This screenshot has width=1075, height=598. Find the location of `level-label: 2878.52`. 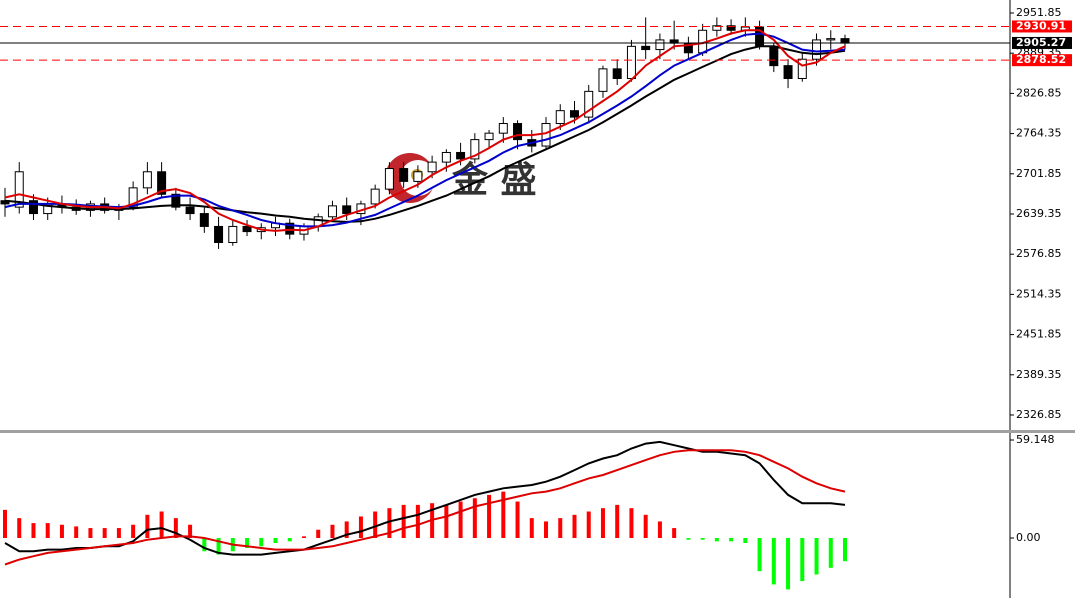

level-label: 2878.52 is located at coordinates (1041, 59).